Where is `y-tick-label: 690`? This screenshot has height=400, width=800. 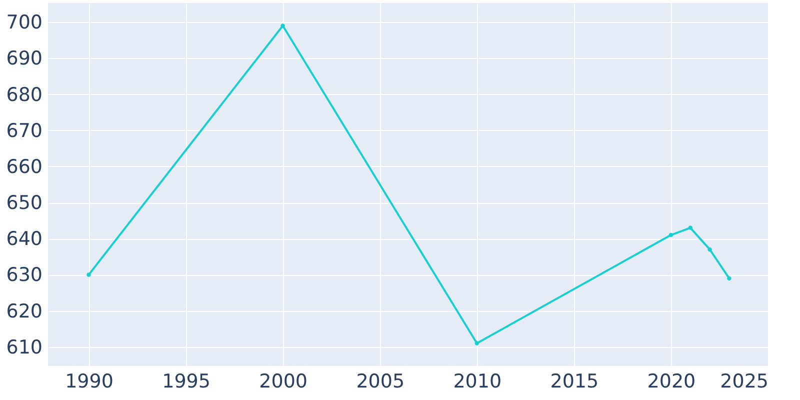
y-tick-label: 690 is located at coordinates (24, 59).